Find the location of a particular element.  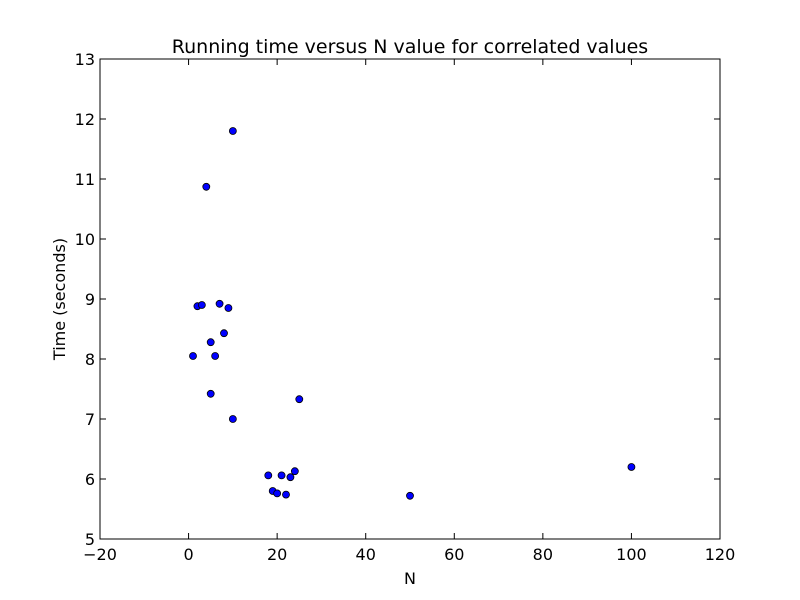

x-tick-label: 0 is located at coordinates (188, 554).